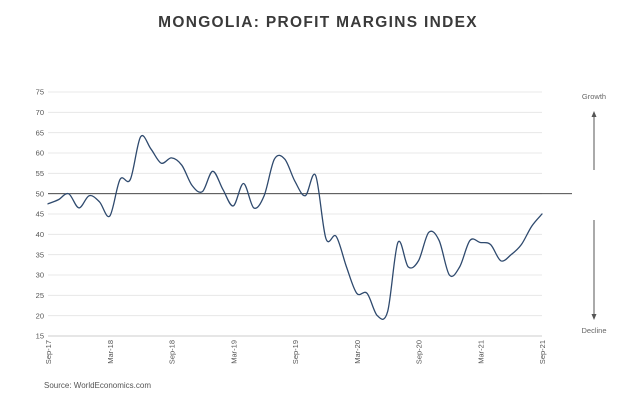  Describe the element at coordinates (40, 275) in the screenshot. I see `y-tick-label: 30` at that location.